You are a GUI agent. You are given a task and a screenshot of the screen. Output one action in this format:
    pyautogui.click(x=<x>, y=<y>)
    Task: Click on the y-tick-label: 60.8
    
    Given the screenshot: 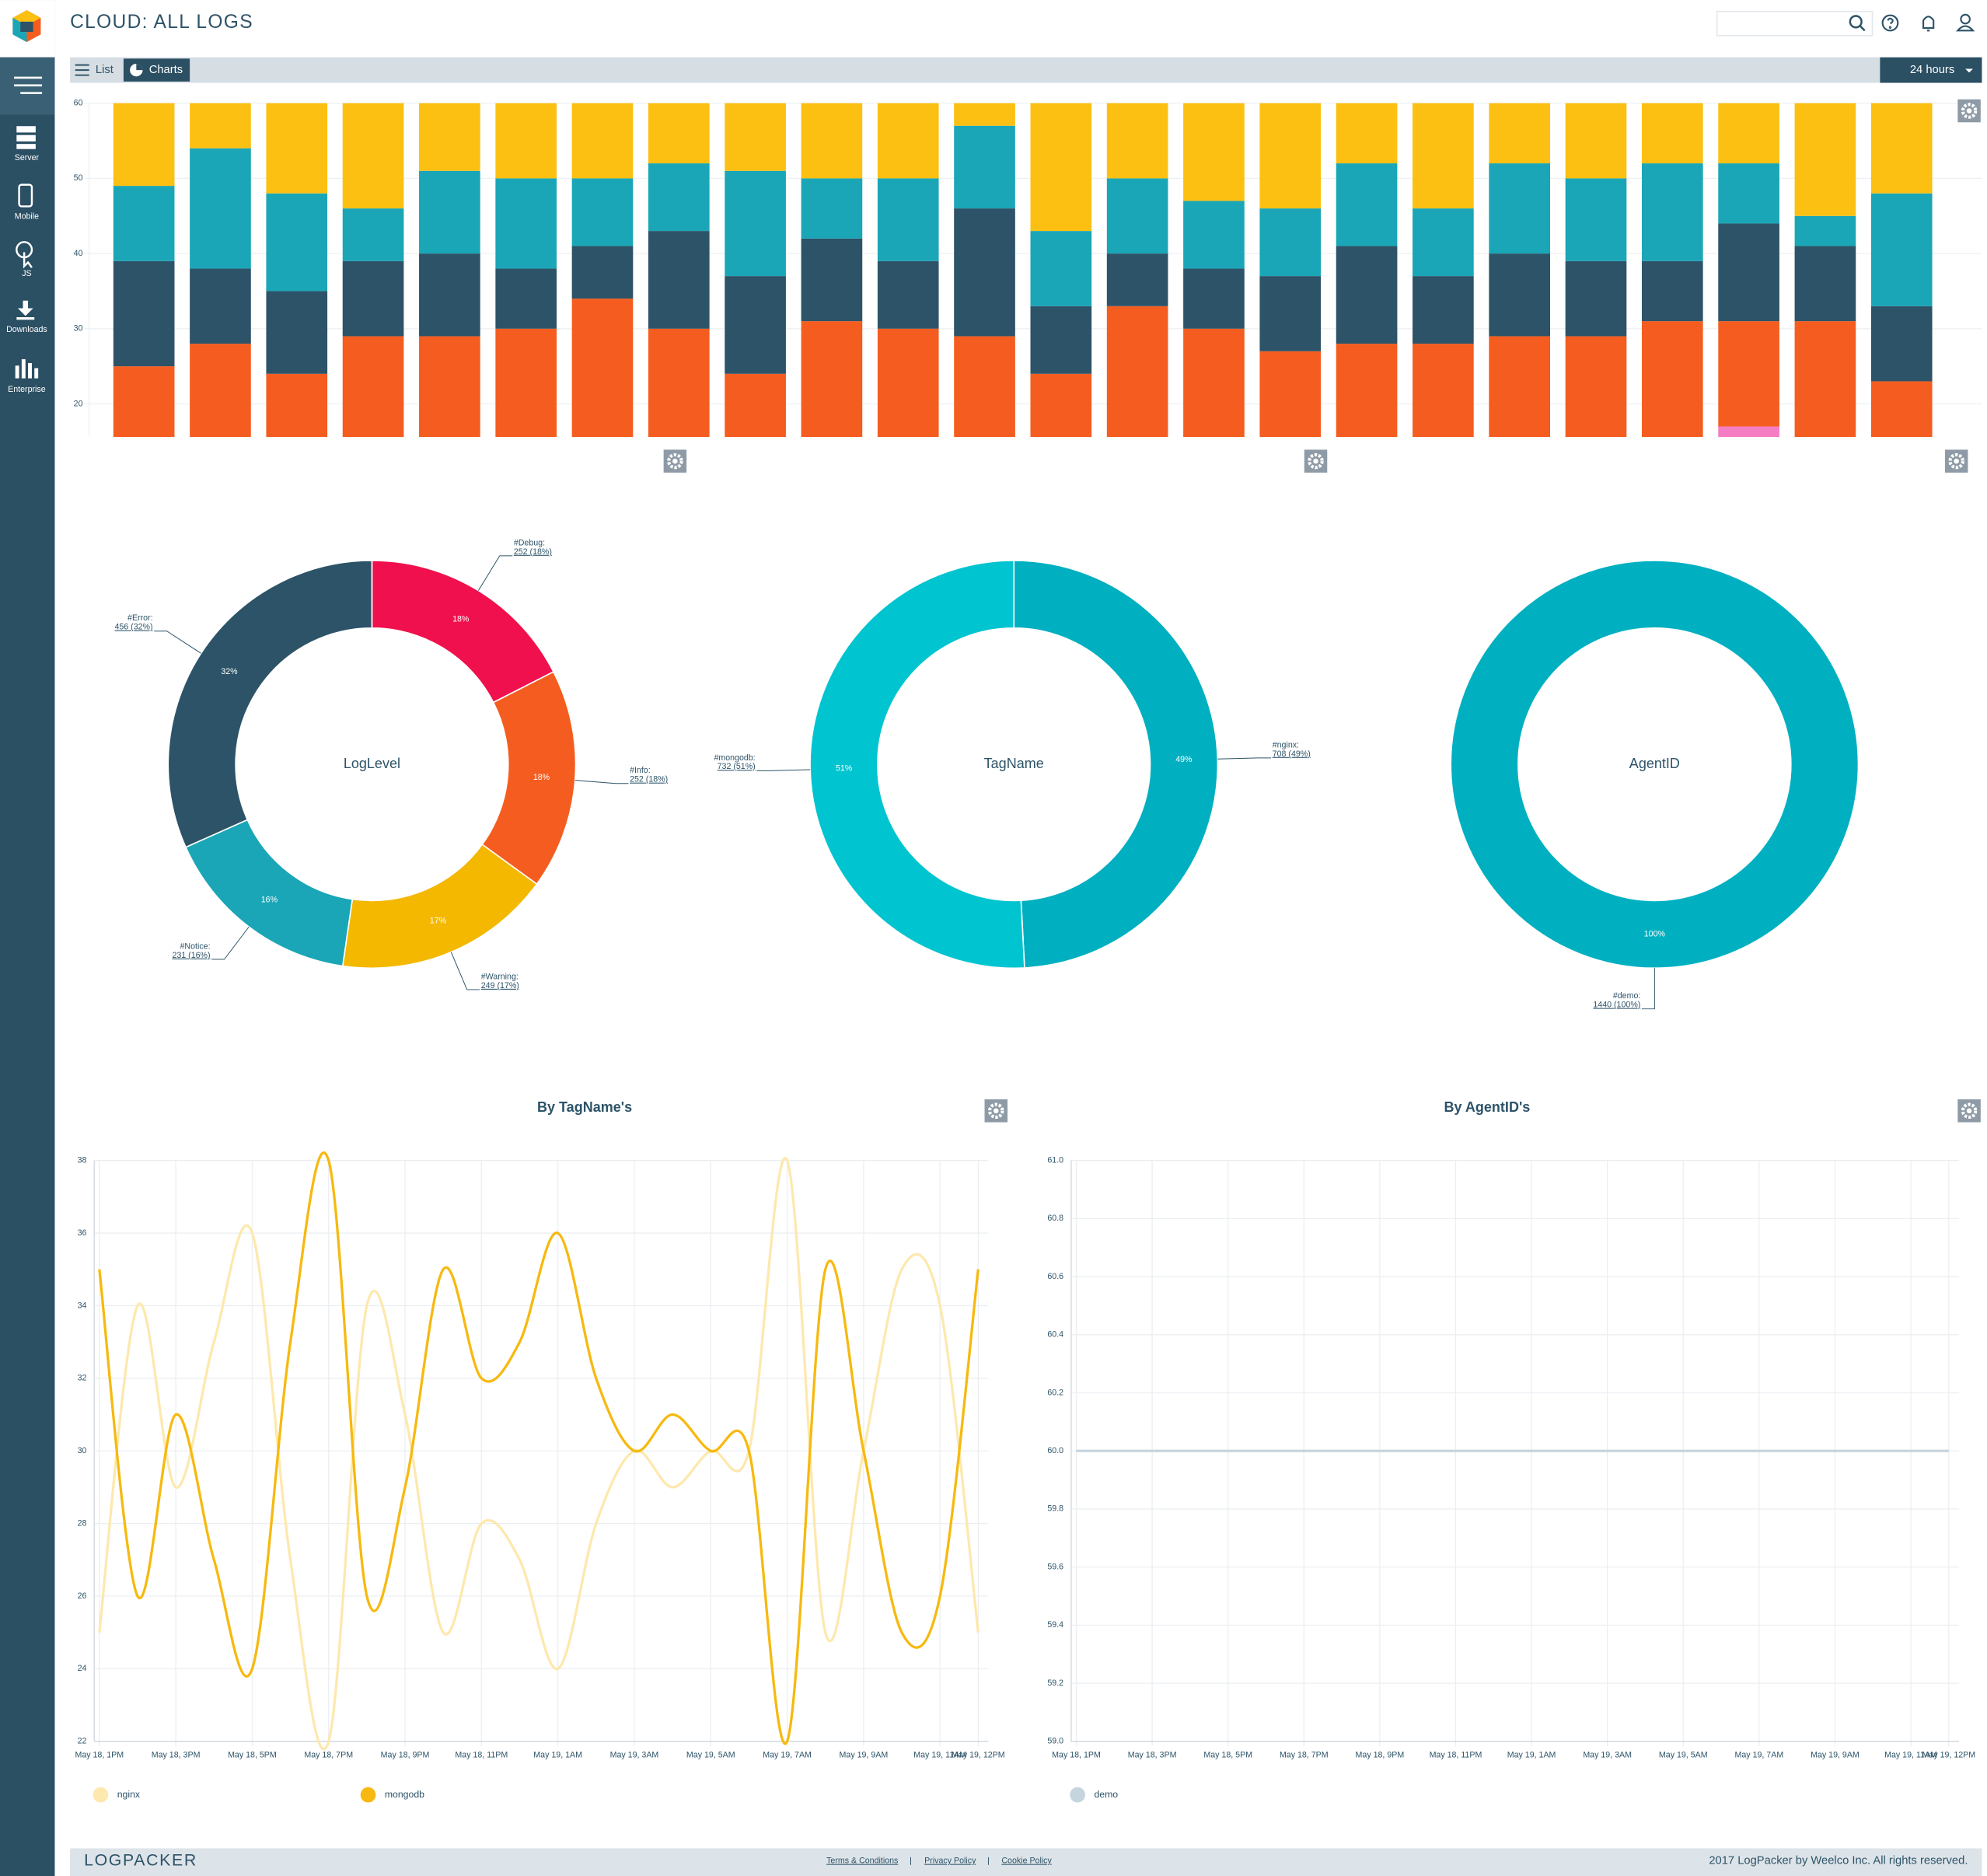 What is the action you would take?
    pyautogui.click(x=1055, y=1218)
    